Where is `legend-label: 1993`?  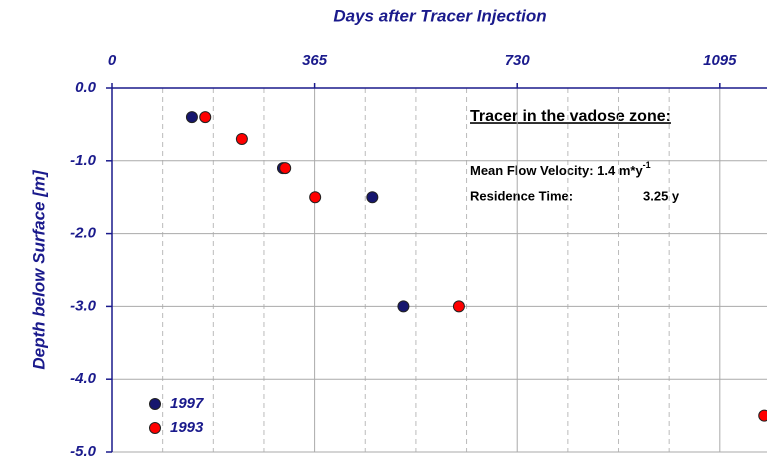
legend-label: 1993 is located at coordinates (187, 427).